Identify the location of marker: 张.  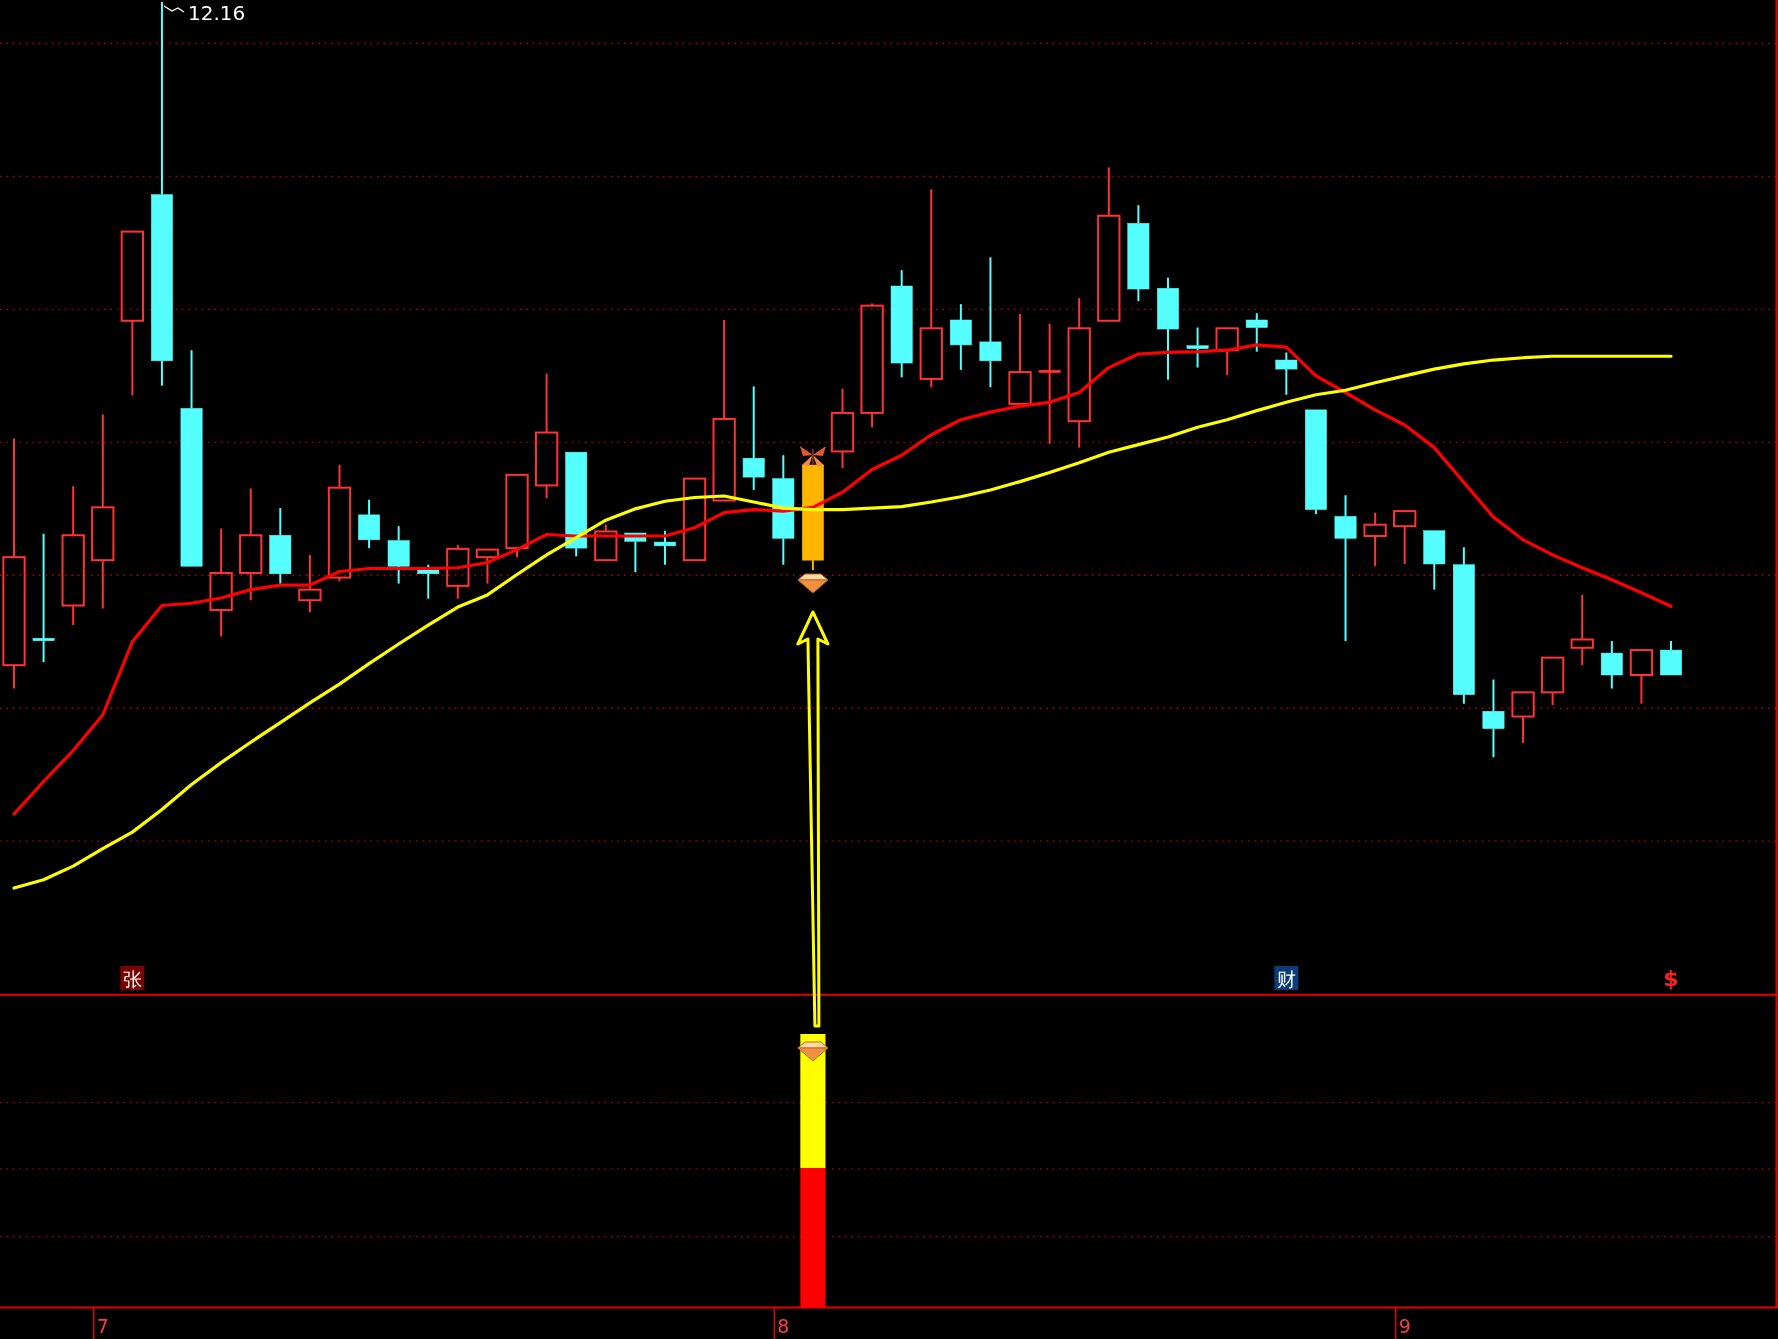
(132, 978).